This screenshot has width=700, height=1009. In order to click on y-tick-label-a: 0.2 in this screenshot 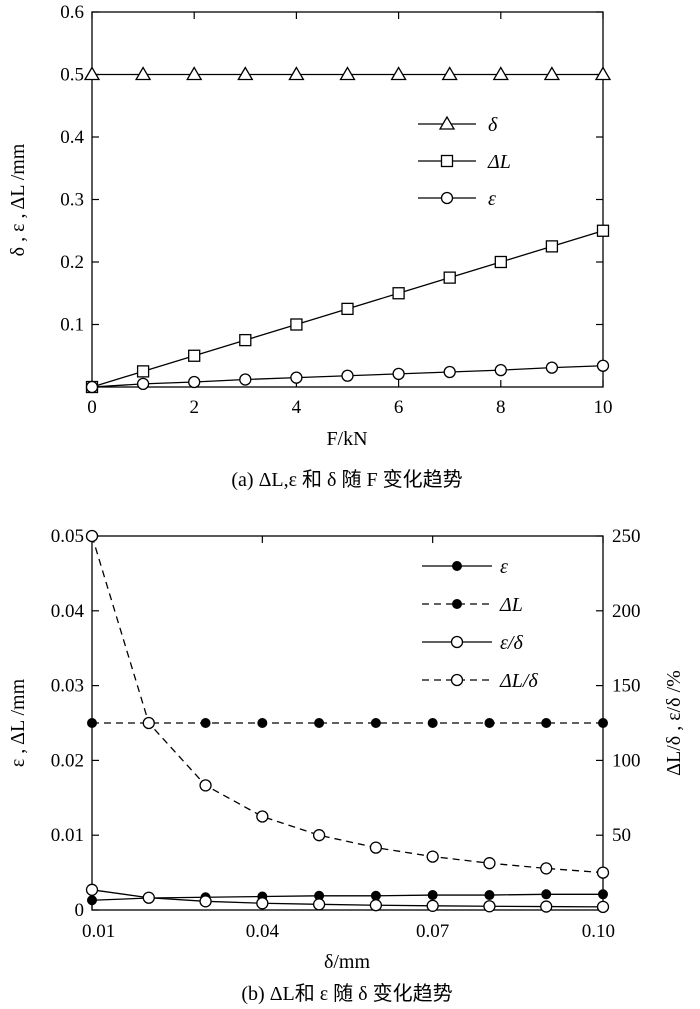, I will do `click(72, 262)`.